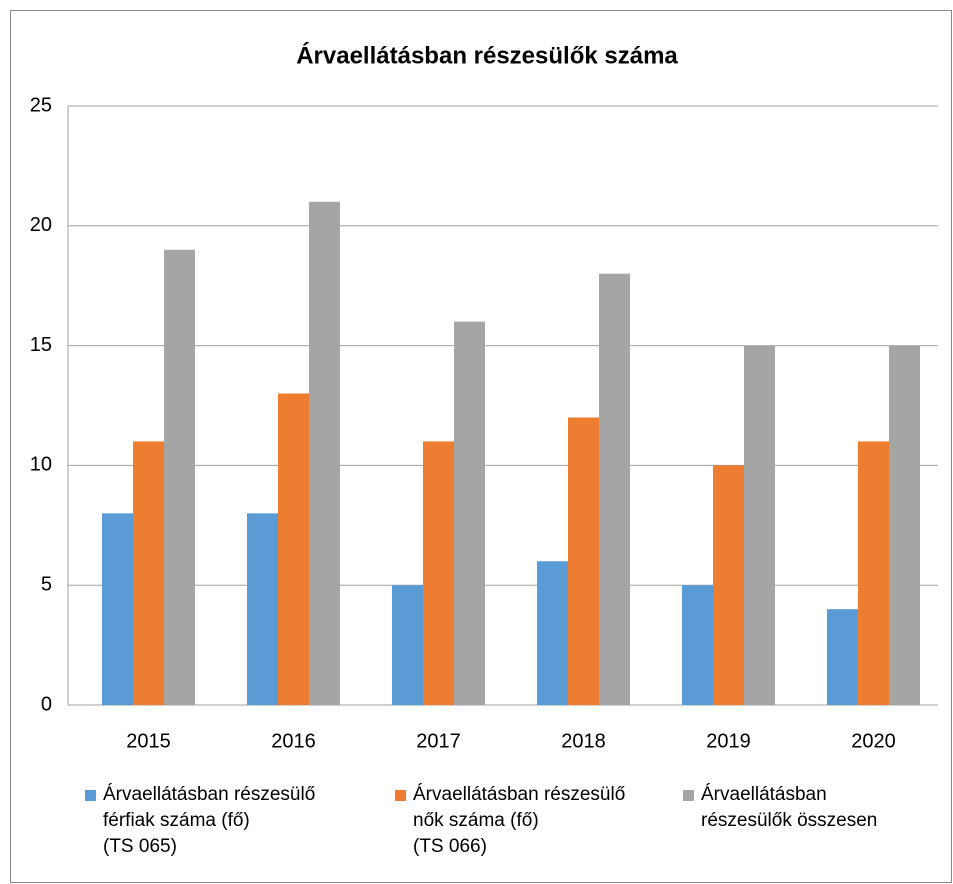  I want to click on y-tick-label: 5, so click(46, 584).